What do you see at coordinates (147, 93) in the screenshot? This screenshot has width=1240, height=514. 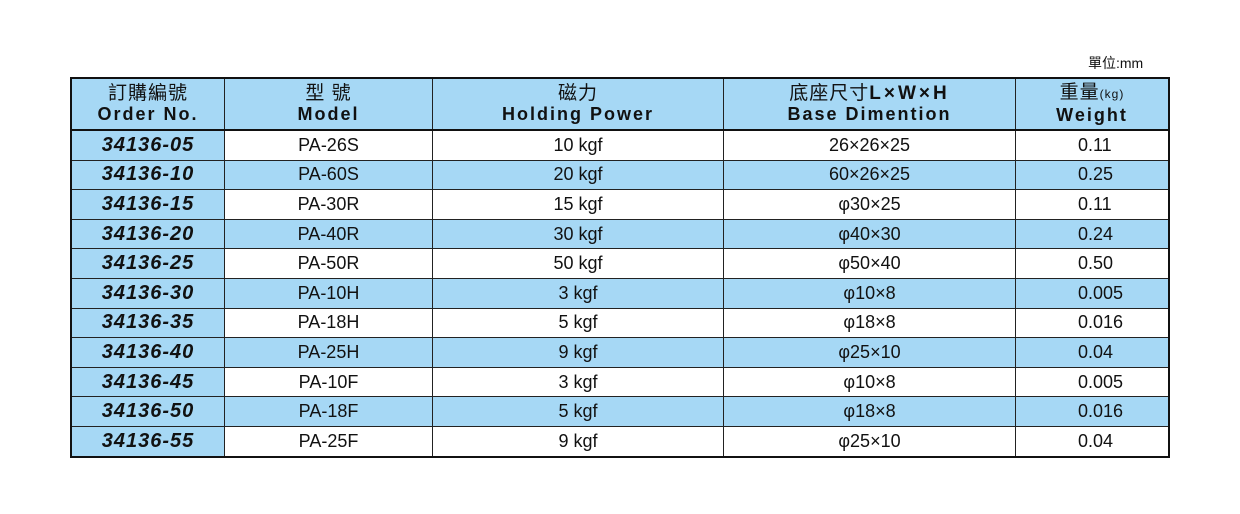 I see `header-zh: 訂購編號` at bounding box center [147, 93].